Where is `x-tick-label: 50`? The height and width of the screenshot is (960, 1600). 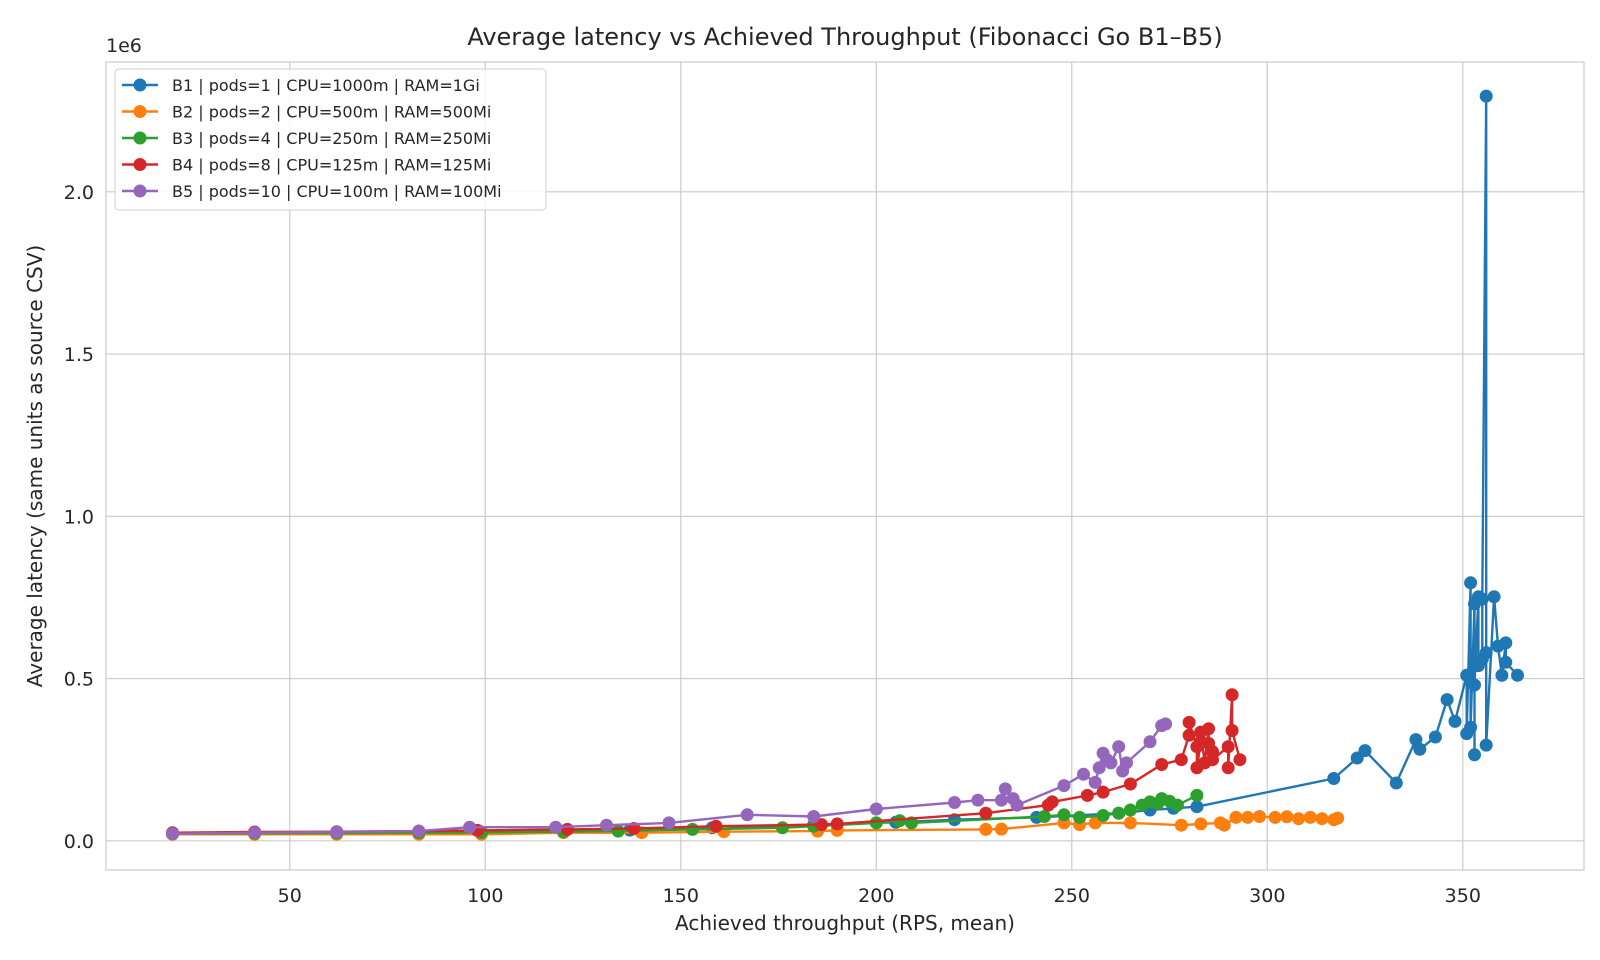 x-tick-label: 50 is located at coordinates (290, 896).